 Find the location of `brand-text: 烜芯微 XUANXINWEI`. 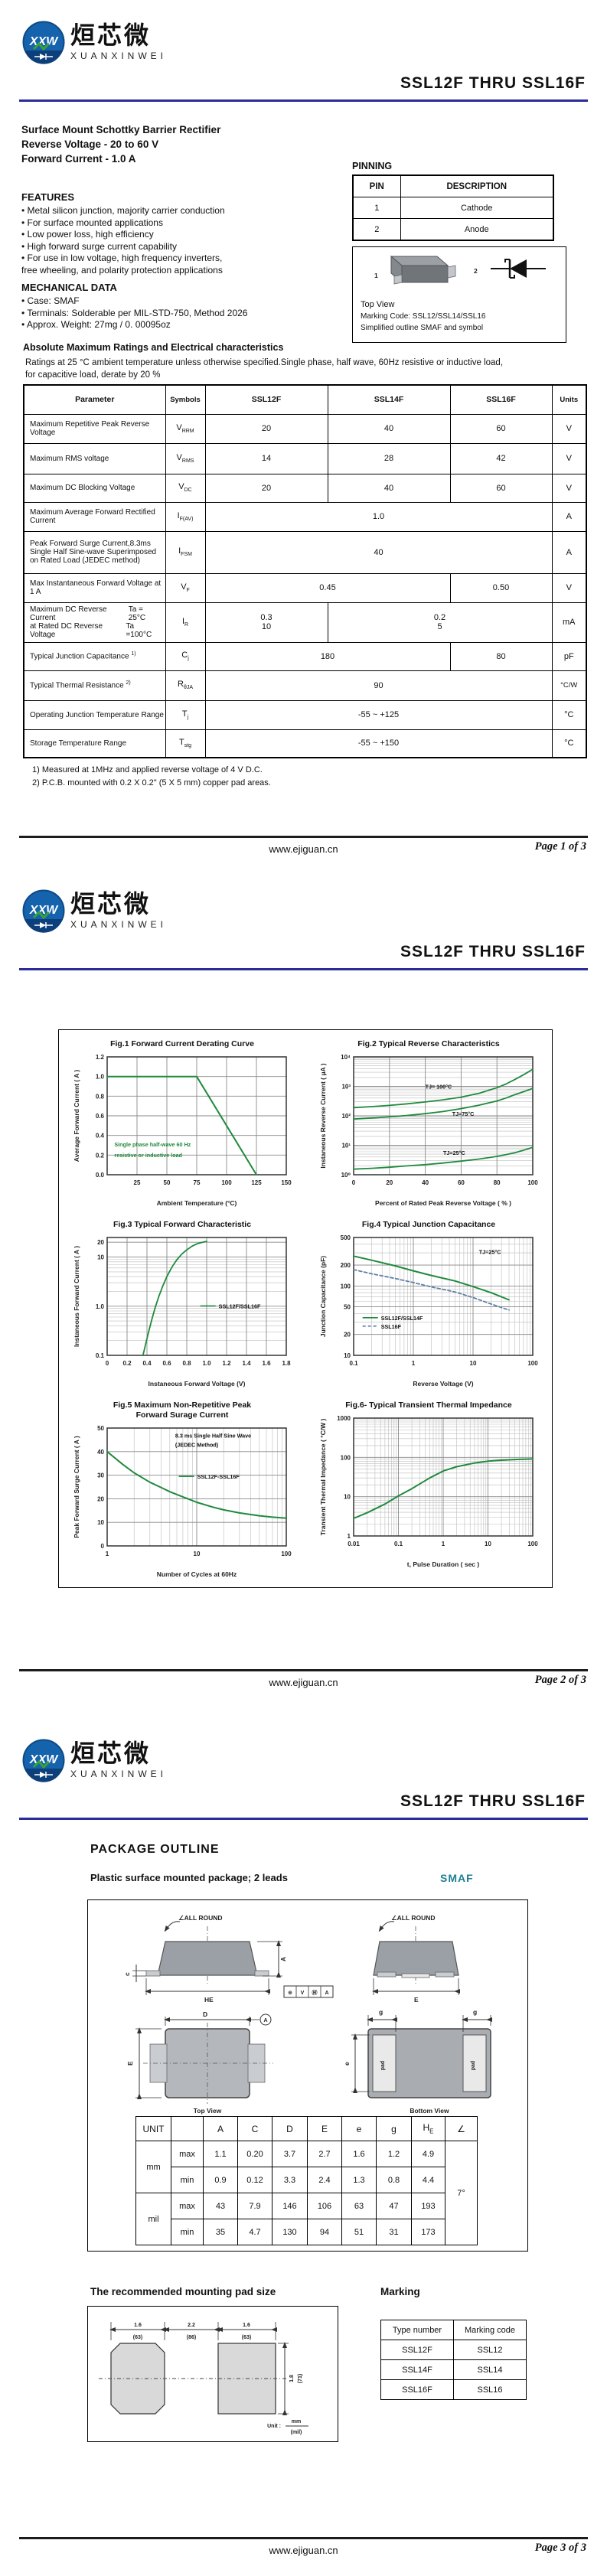

brand-text: 烜芯微 XUANXINWEI is located at coordinates (119, 909).